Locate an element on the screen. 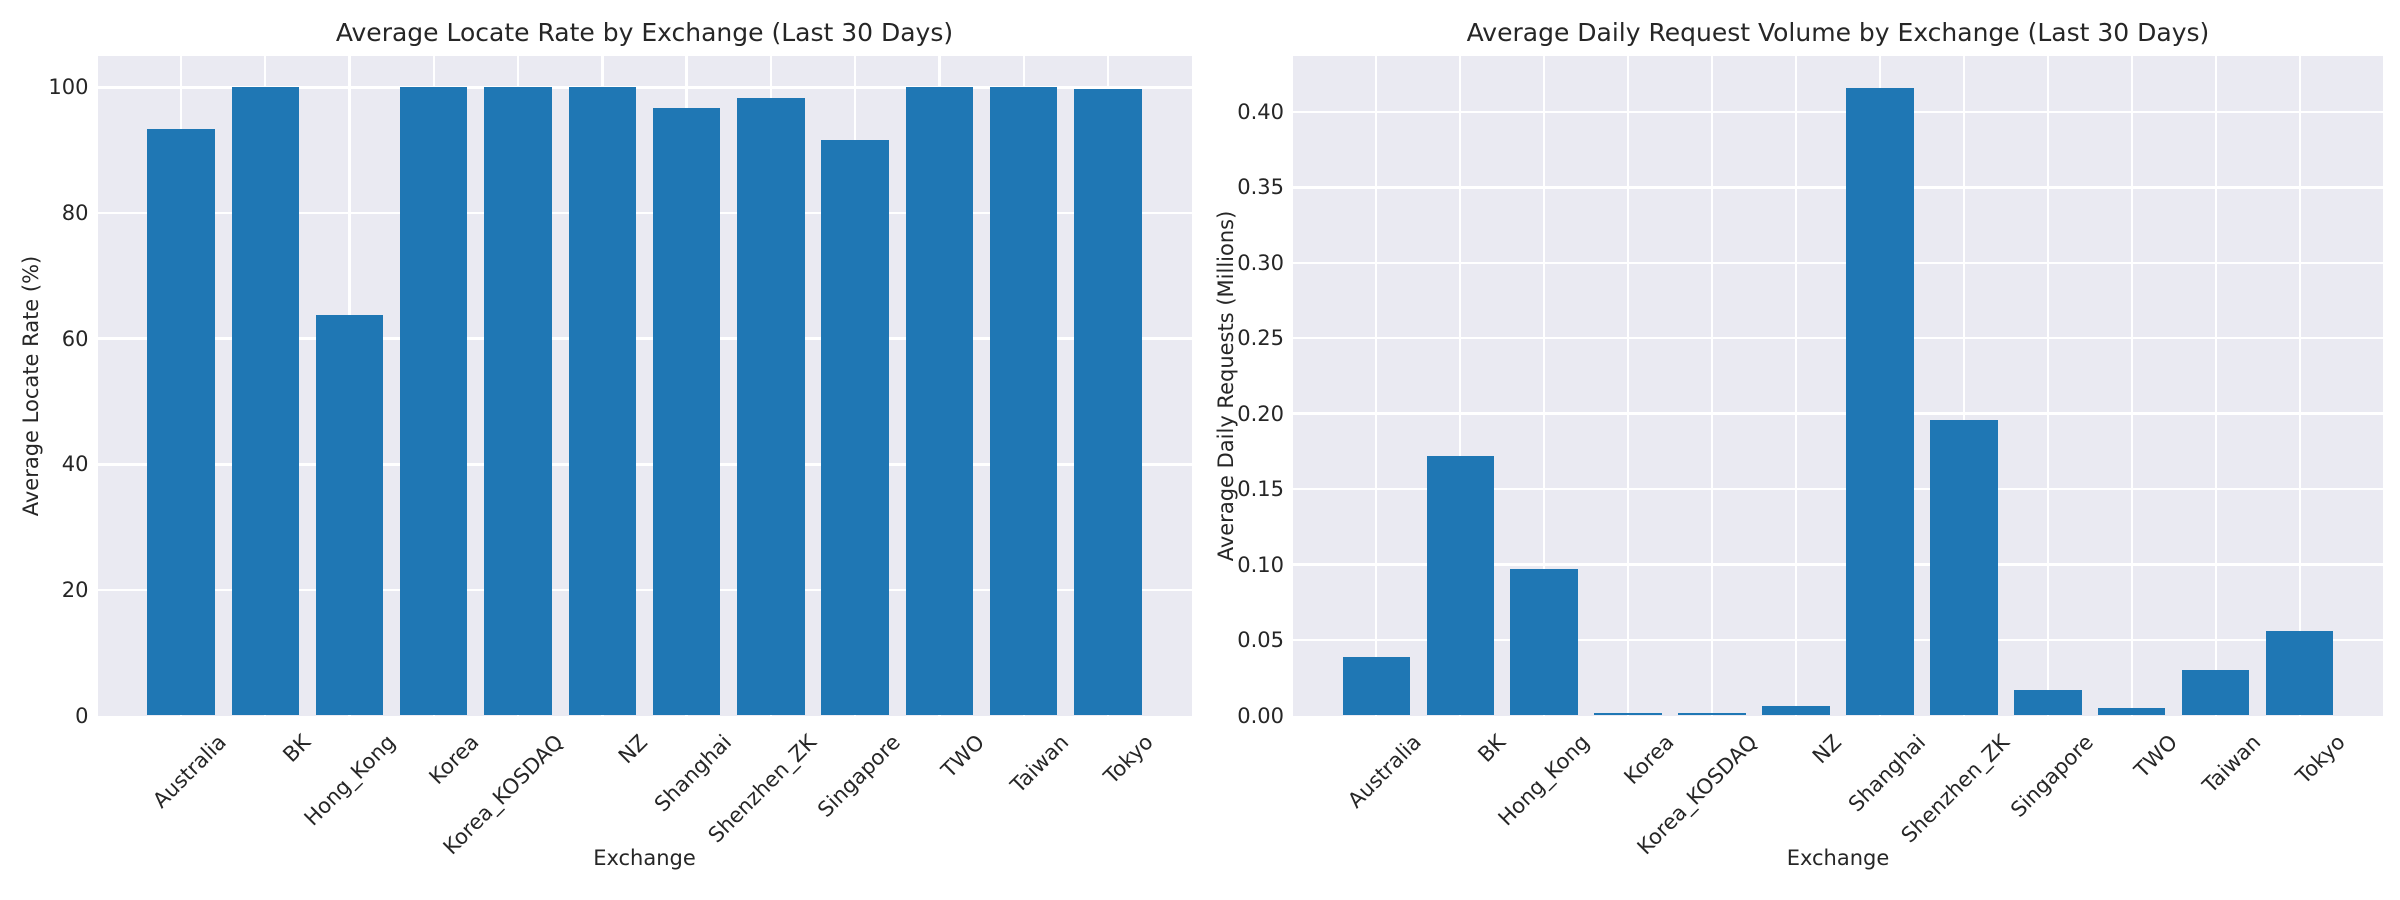  y-axis-label: Average Daily Requests (Millions) is located at coordinates (1226, 386).